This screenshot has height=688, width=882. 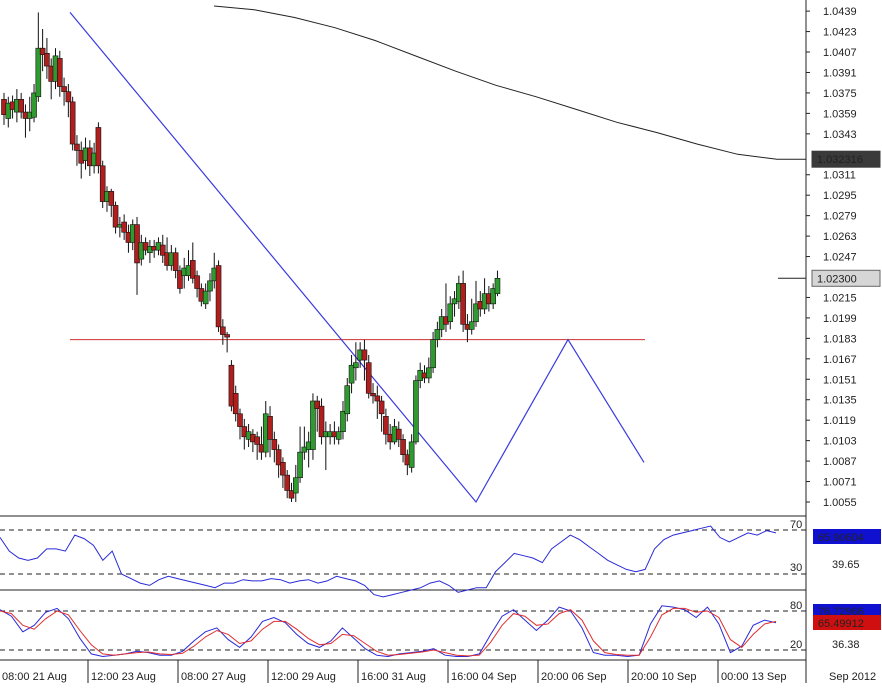 What do you see at coordinates (840, 12) in the screenshot?
I see `y-tick-label: 1.0439` at bounding box center [840, 12].